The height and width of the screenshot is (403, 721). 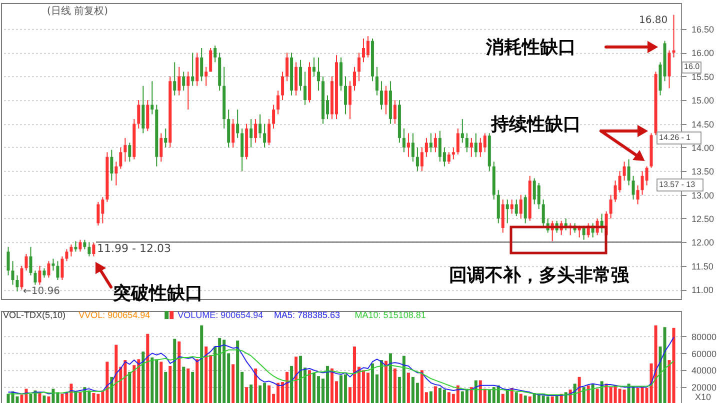 What do you see at coordinates (653, 20) in the screenshot?
I see `annotation: 16.80` at bounding box center [653, 20].